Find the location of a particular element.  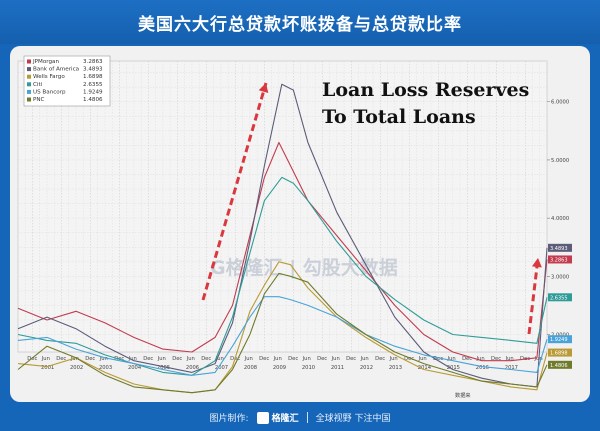

x-year-label: 2006 is located at coordinates (192, 368).